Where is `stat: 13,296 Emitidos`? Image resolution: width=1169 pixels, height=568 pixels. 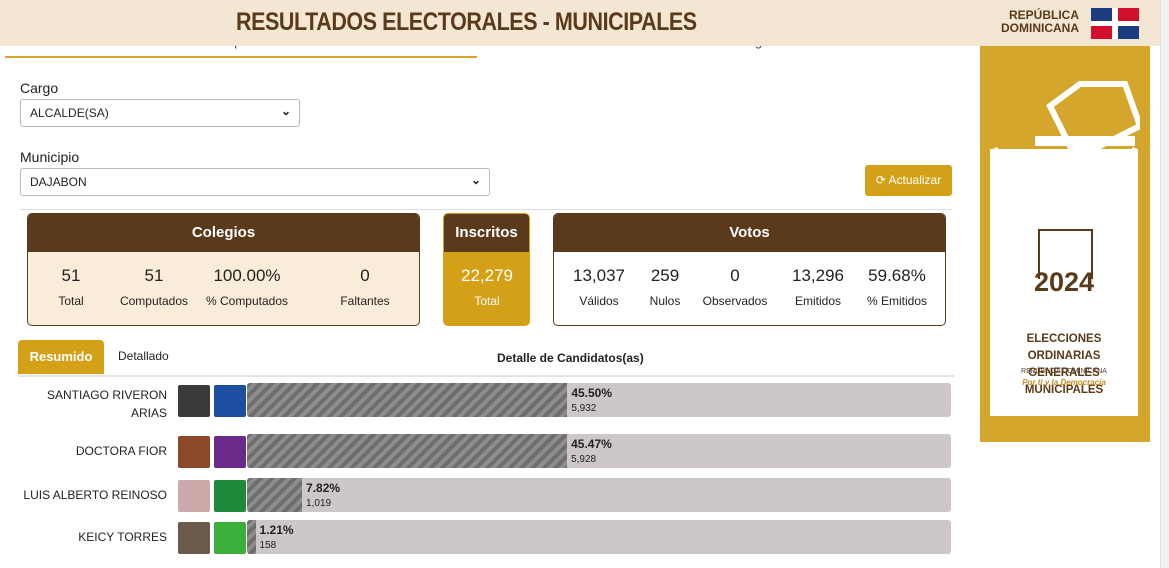 stat: 13,296 Emitidos is located at coordinates (818, 287).